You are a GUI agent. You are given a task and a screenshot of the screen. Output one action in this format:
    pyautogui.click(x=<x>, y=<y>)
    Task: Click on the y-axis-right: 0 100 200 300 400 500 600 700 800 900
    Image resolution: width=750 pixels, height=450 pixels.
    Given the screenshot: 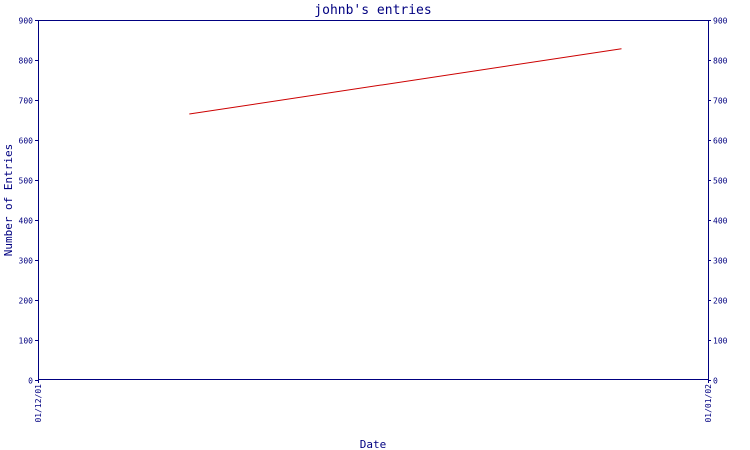 What is the action you would take?
    pyautogui.click(x=718, y=201)
    